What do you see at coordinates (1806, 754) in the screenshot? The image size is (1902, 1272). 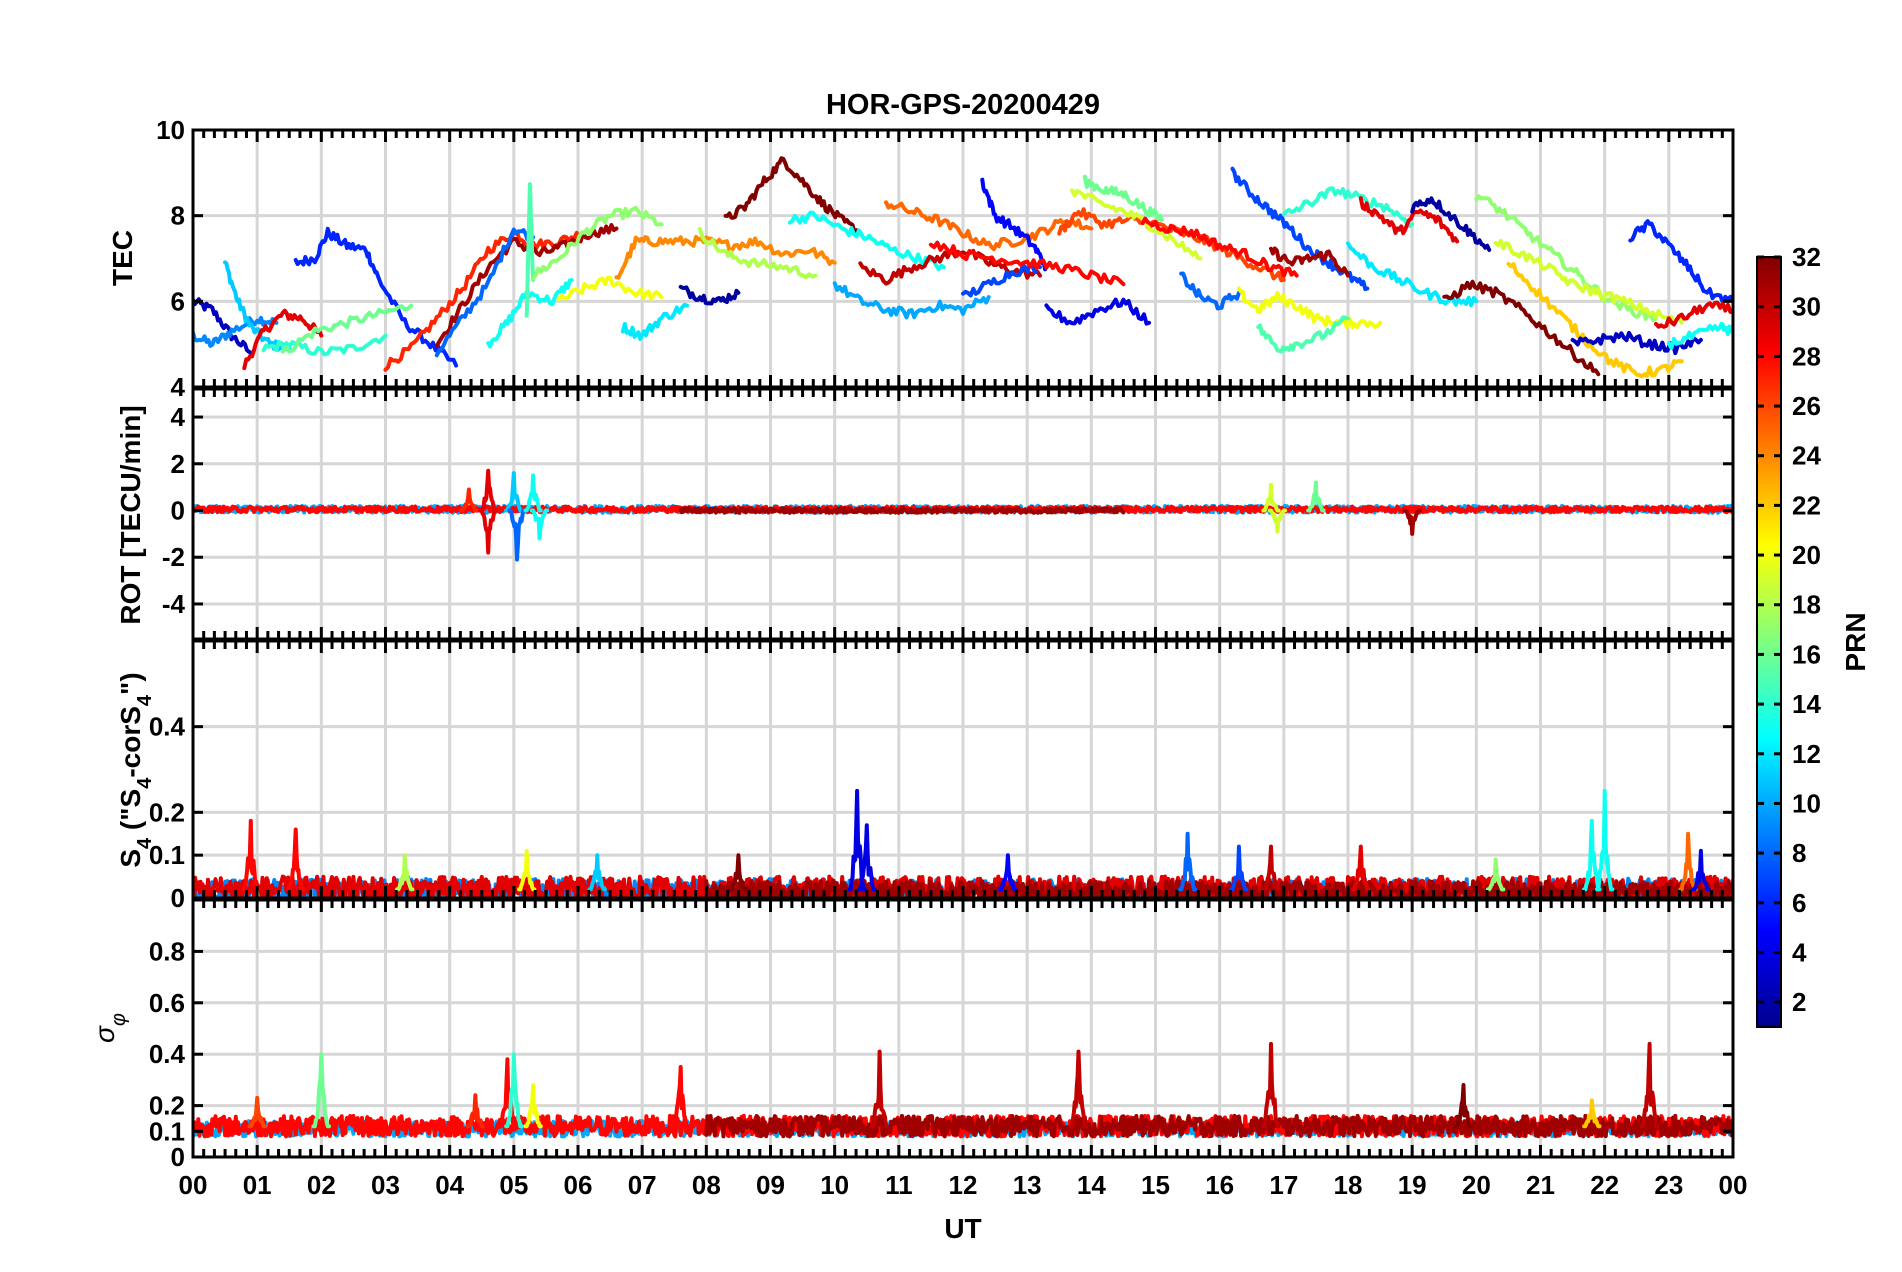 I see `colorbar-tick-label: 12` at bounding box center [1806, 754].